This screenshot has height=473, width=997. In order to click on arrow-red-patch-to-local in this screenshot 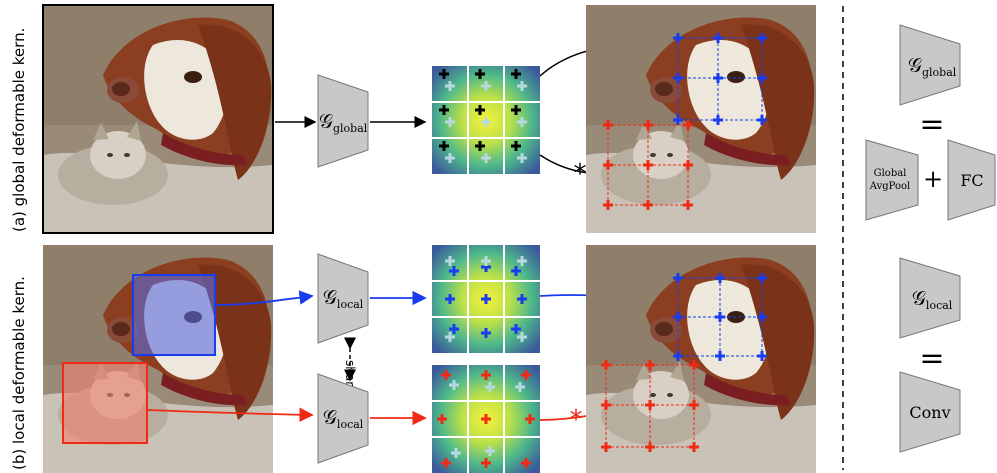, I will do `click(230, 414)`.